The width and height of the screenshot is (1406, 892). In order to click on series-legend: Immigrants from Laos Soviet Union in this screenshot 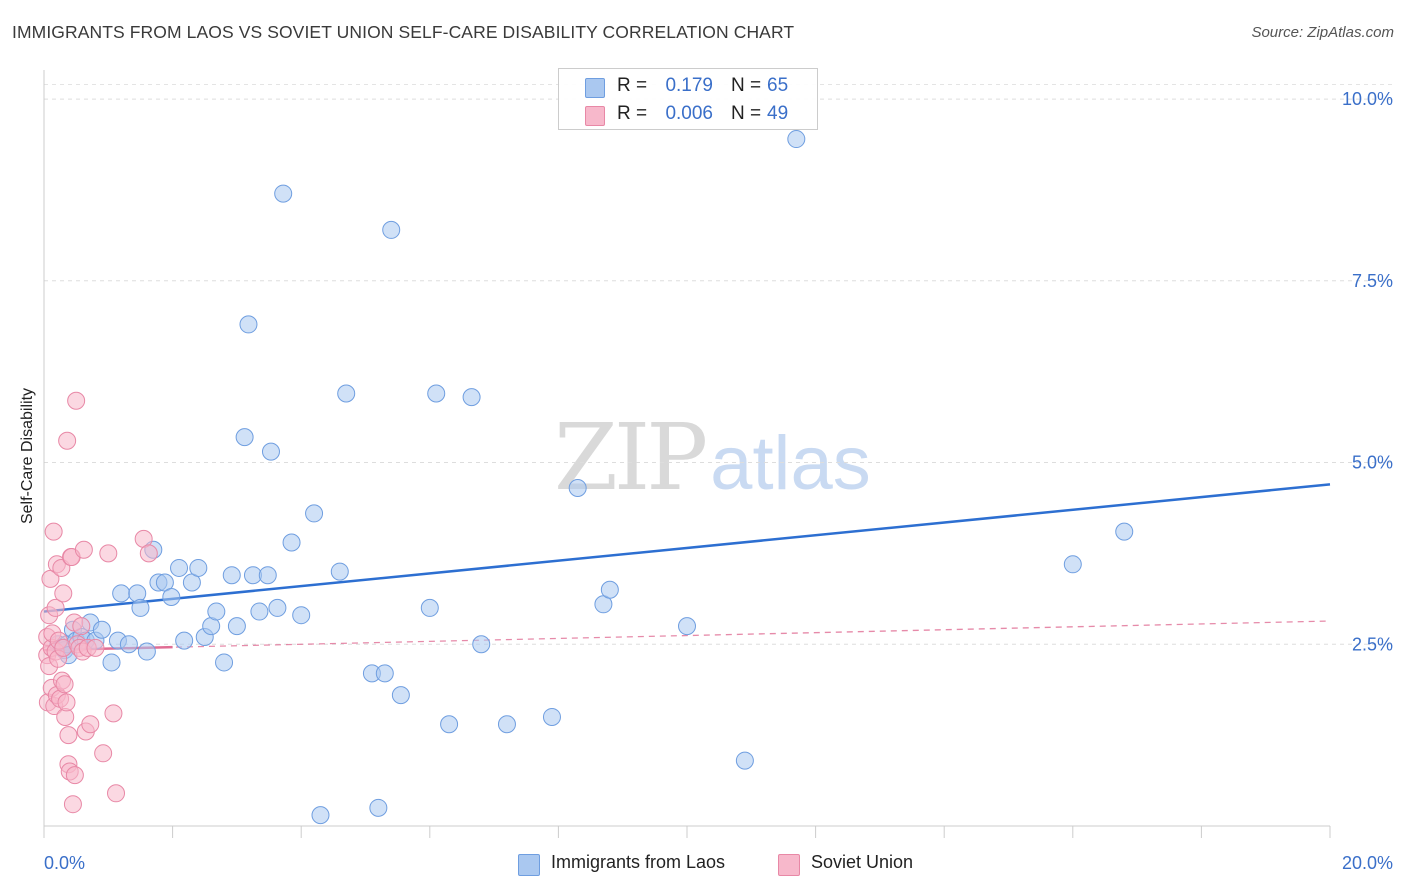, I will do `click(703, 864)`.